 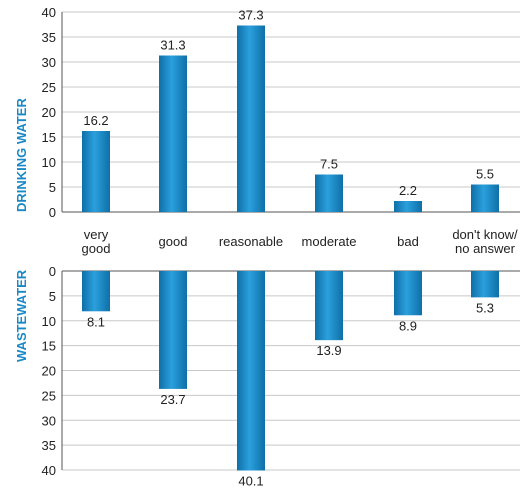 What do you see at coordinates (21, 155) in the screenshot?
I see `drinking-water-axis-label: DRINKING WATER` at bounding box center [21, 155].